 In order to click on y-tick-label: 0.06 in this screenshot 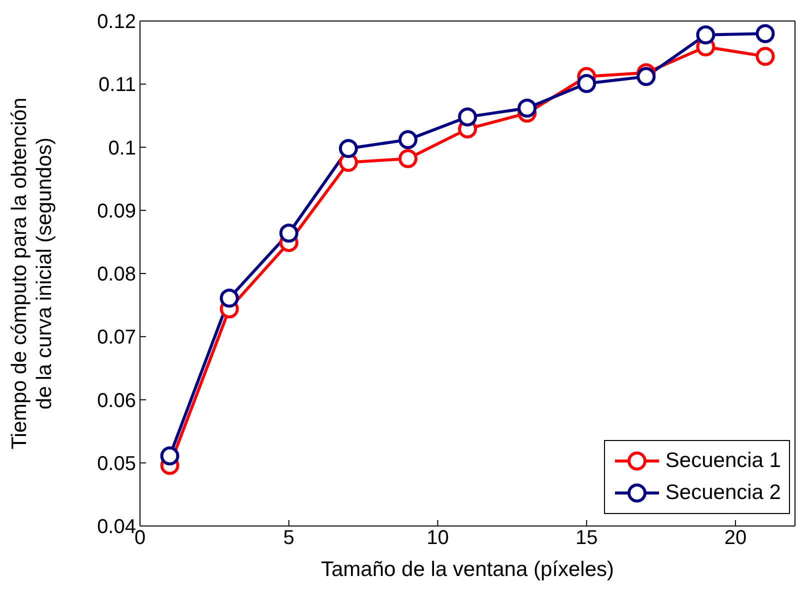, I will do `click(116, 401)`.